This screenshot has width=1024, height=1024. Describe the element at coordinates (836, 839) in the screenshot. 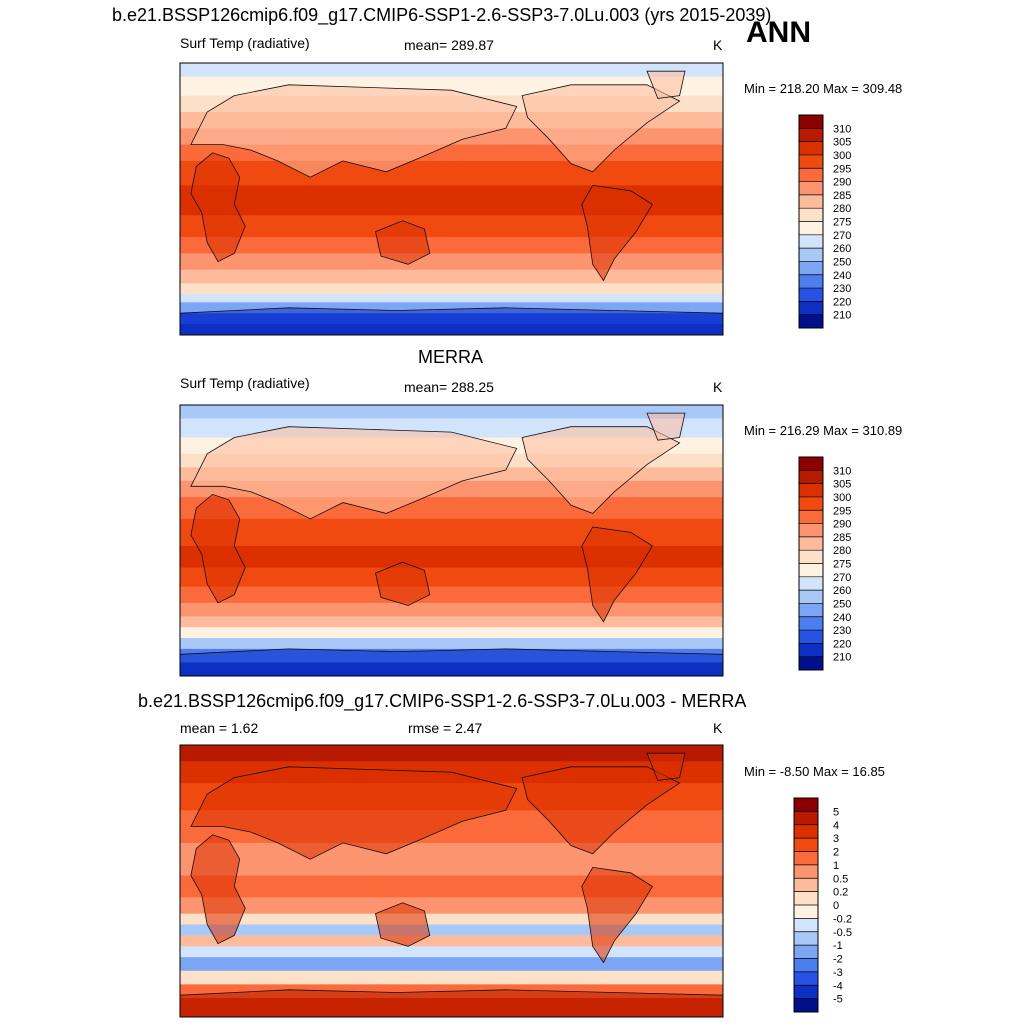

I see `colorbar-tick-label: 3` at that location.